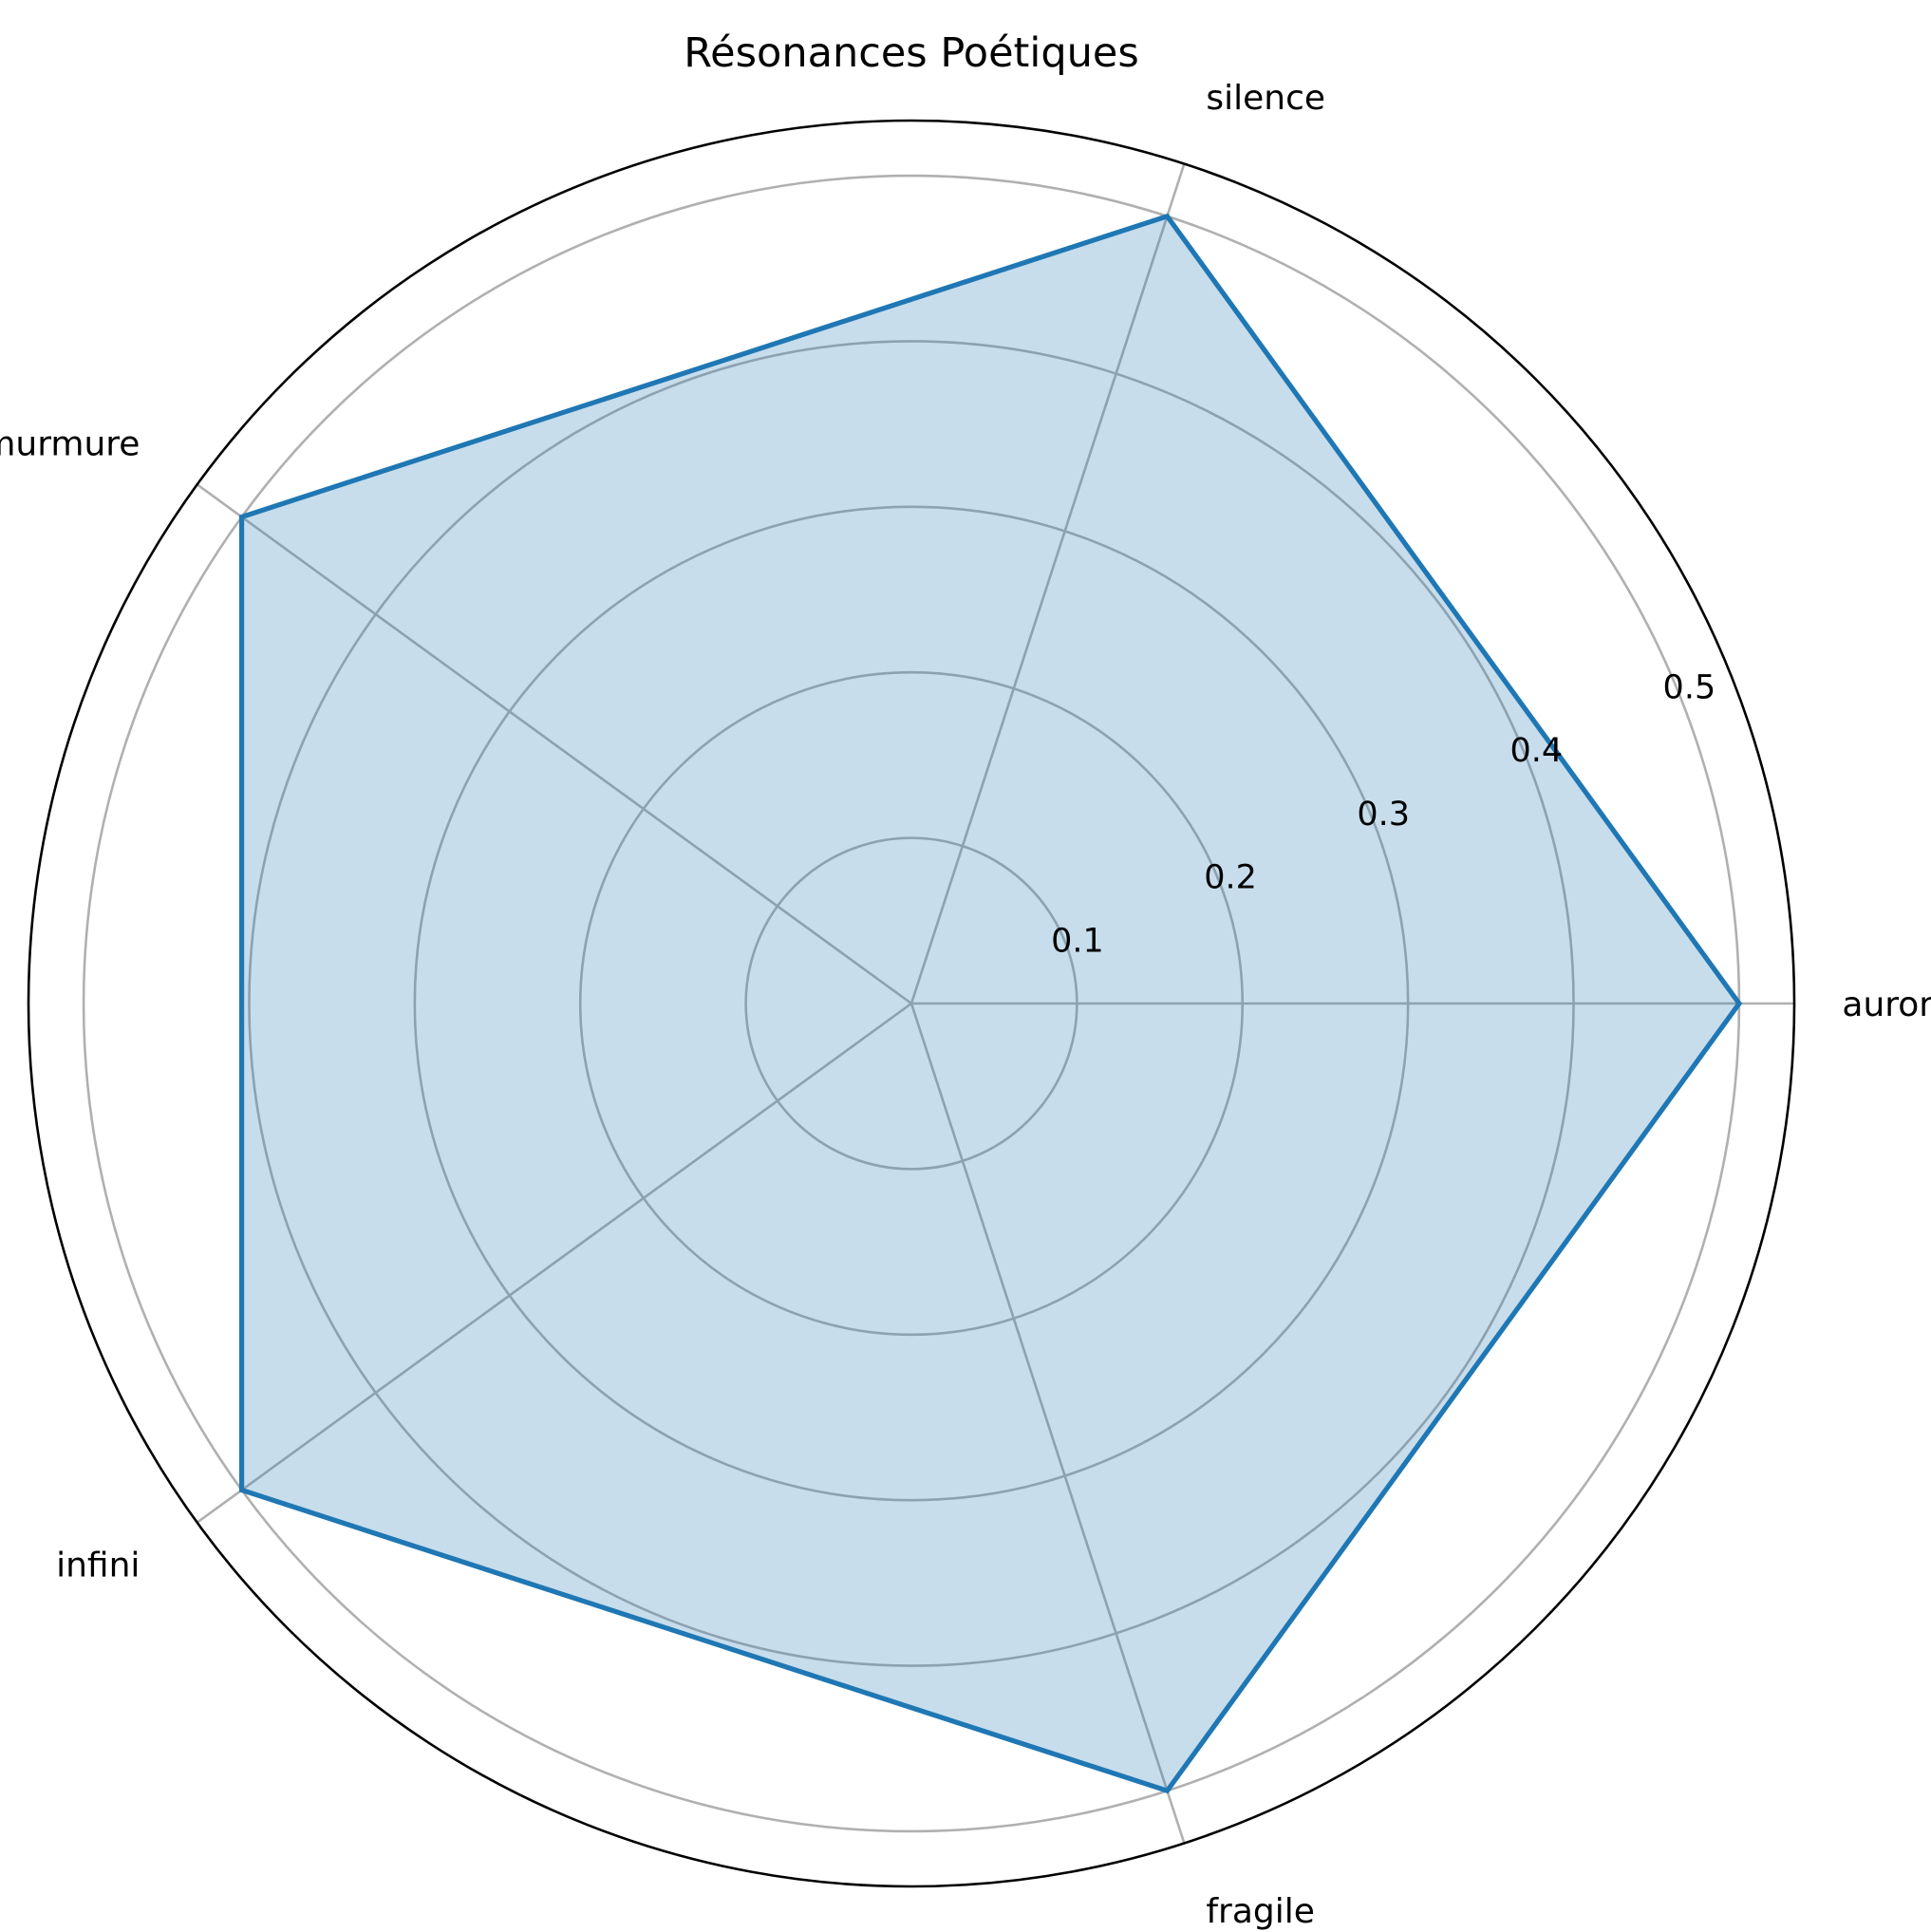  I want to click on rtick-label-3: 0.3, so click(1384, 815).